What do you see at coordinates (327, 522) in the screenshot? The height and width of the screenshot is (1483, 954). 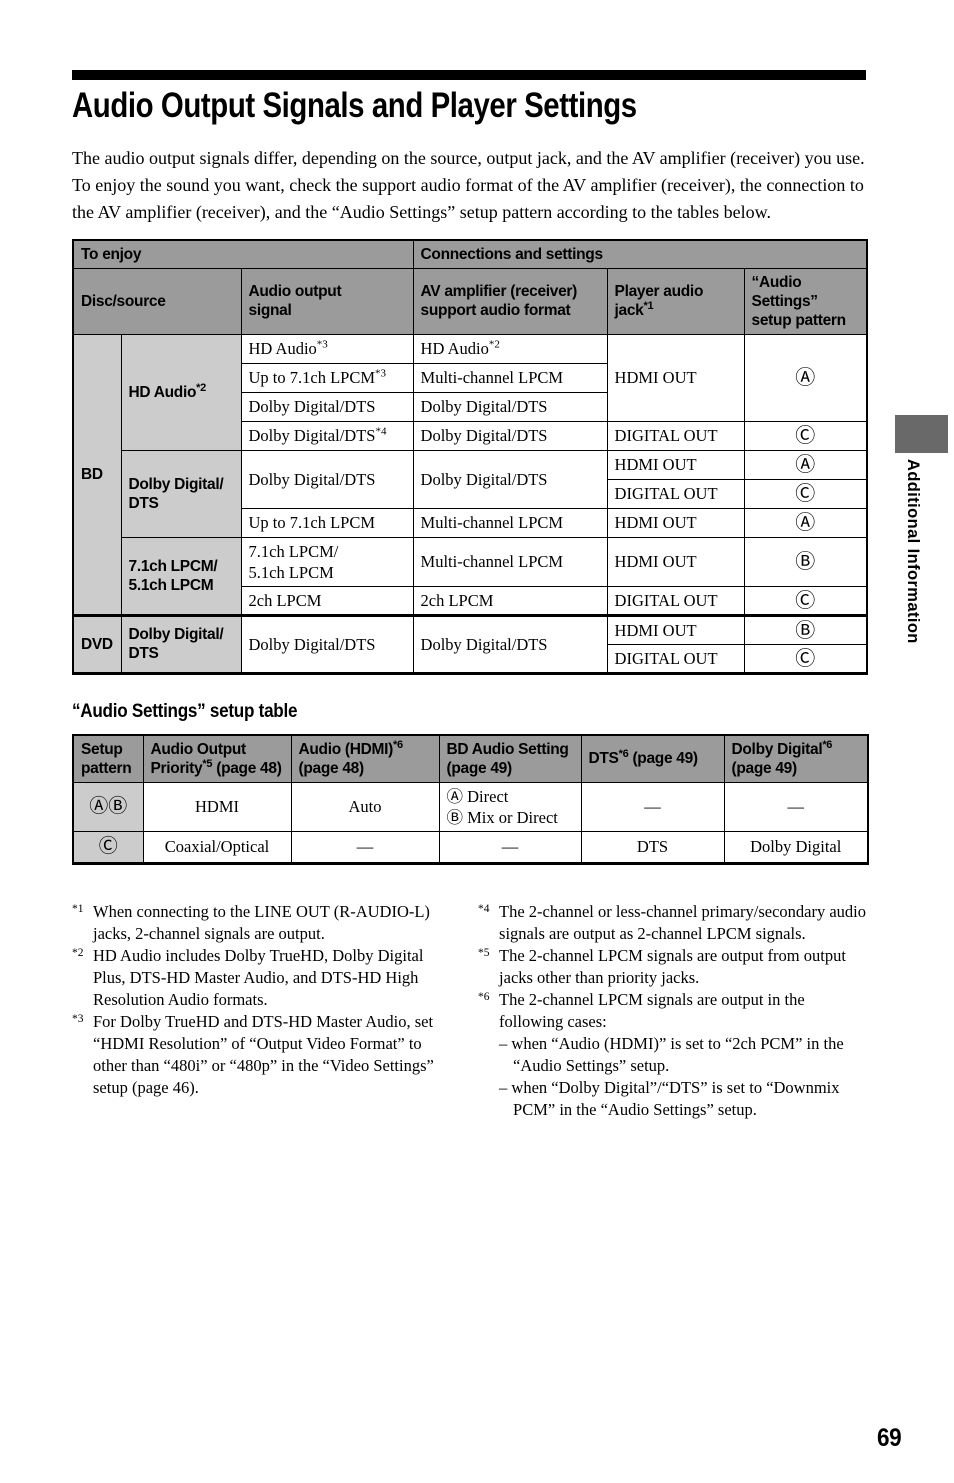 I see `table-cell: Up to 7.1ch LPCM` at bounding box center [327, 522].